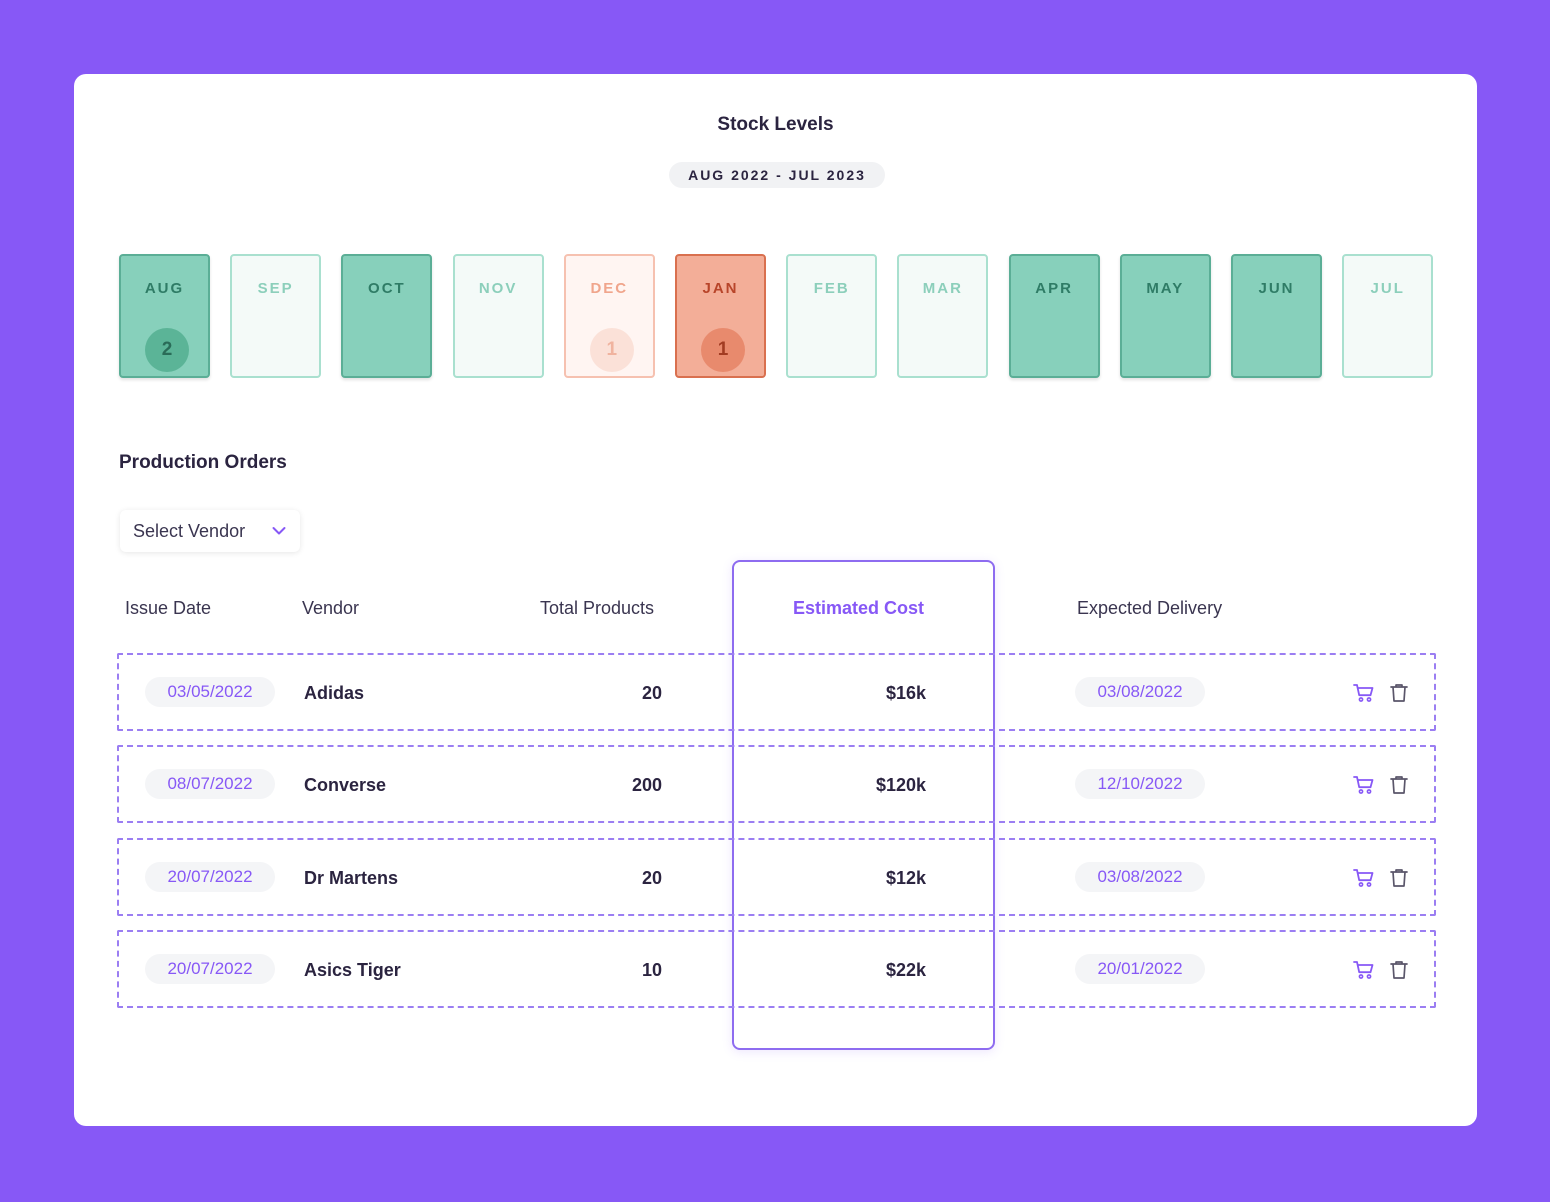 This screenshot has width=1550, height=1202. I want to click on vendor-select-label: Select Vendor, so click(189, 531).